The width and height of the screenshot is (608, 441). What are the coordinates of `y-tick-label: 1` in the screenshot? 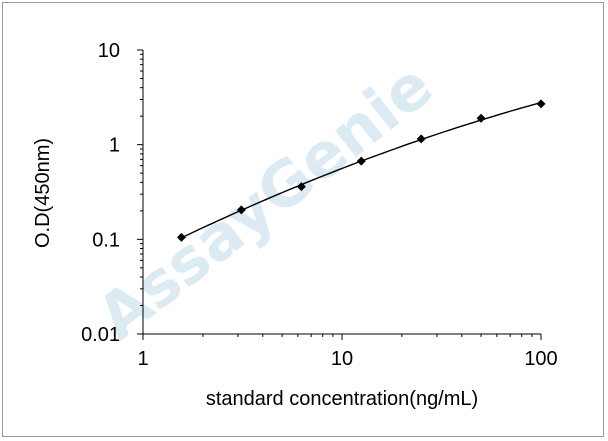 It's located at (114, 146).